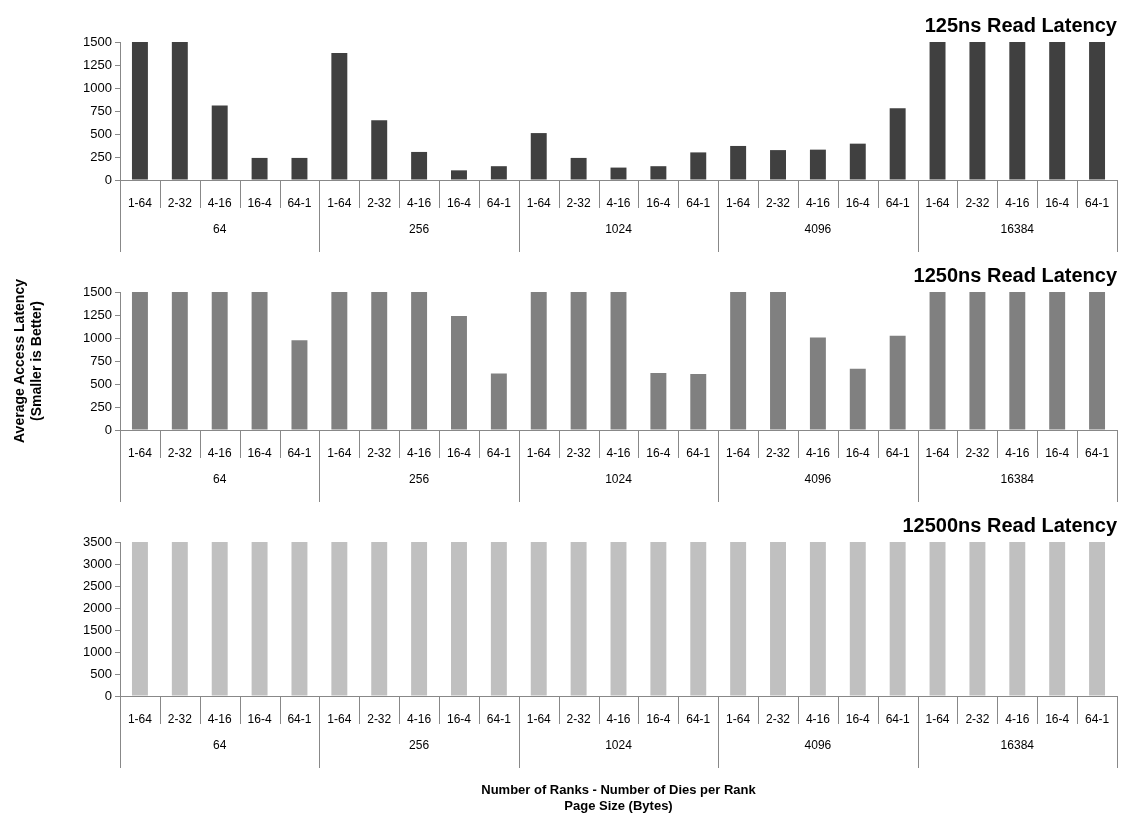 Image resolution: width=1139 pixels, height=829 pixels. What do you see at coordinates (1021, 24) in the screenshot?
I see `chart-title: 125ns Read Latency` at bounding box center [1021, 24].